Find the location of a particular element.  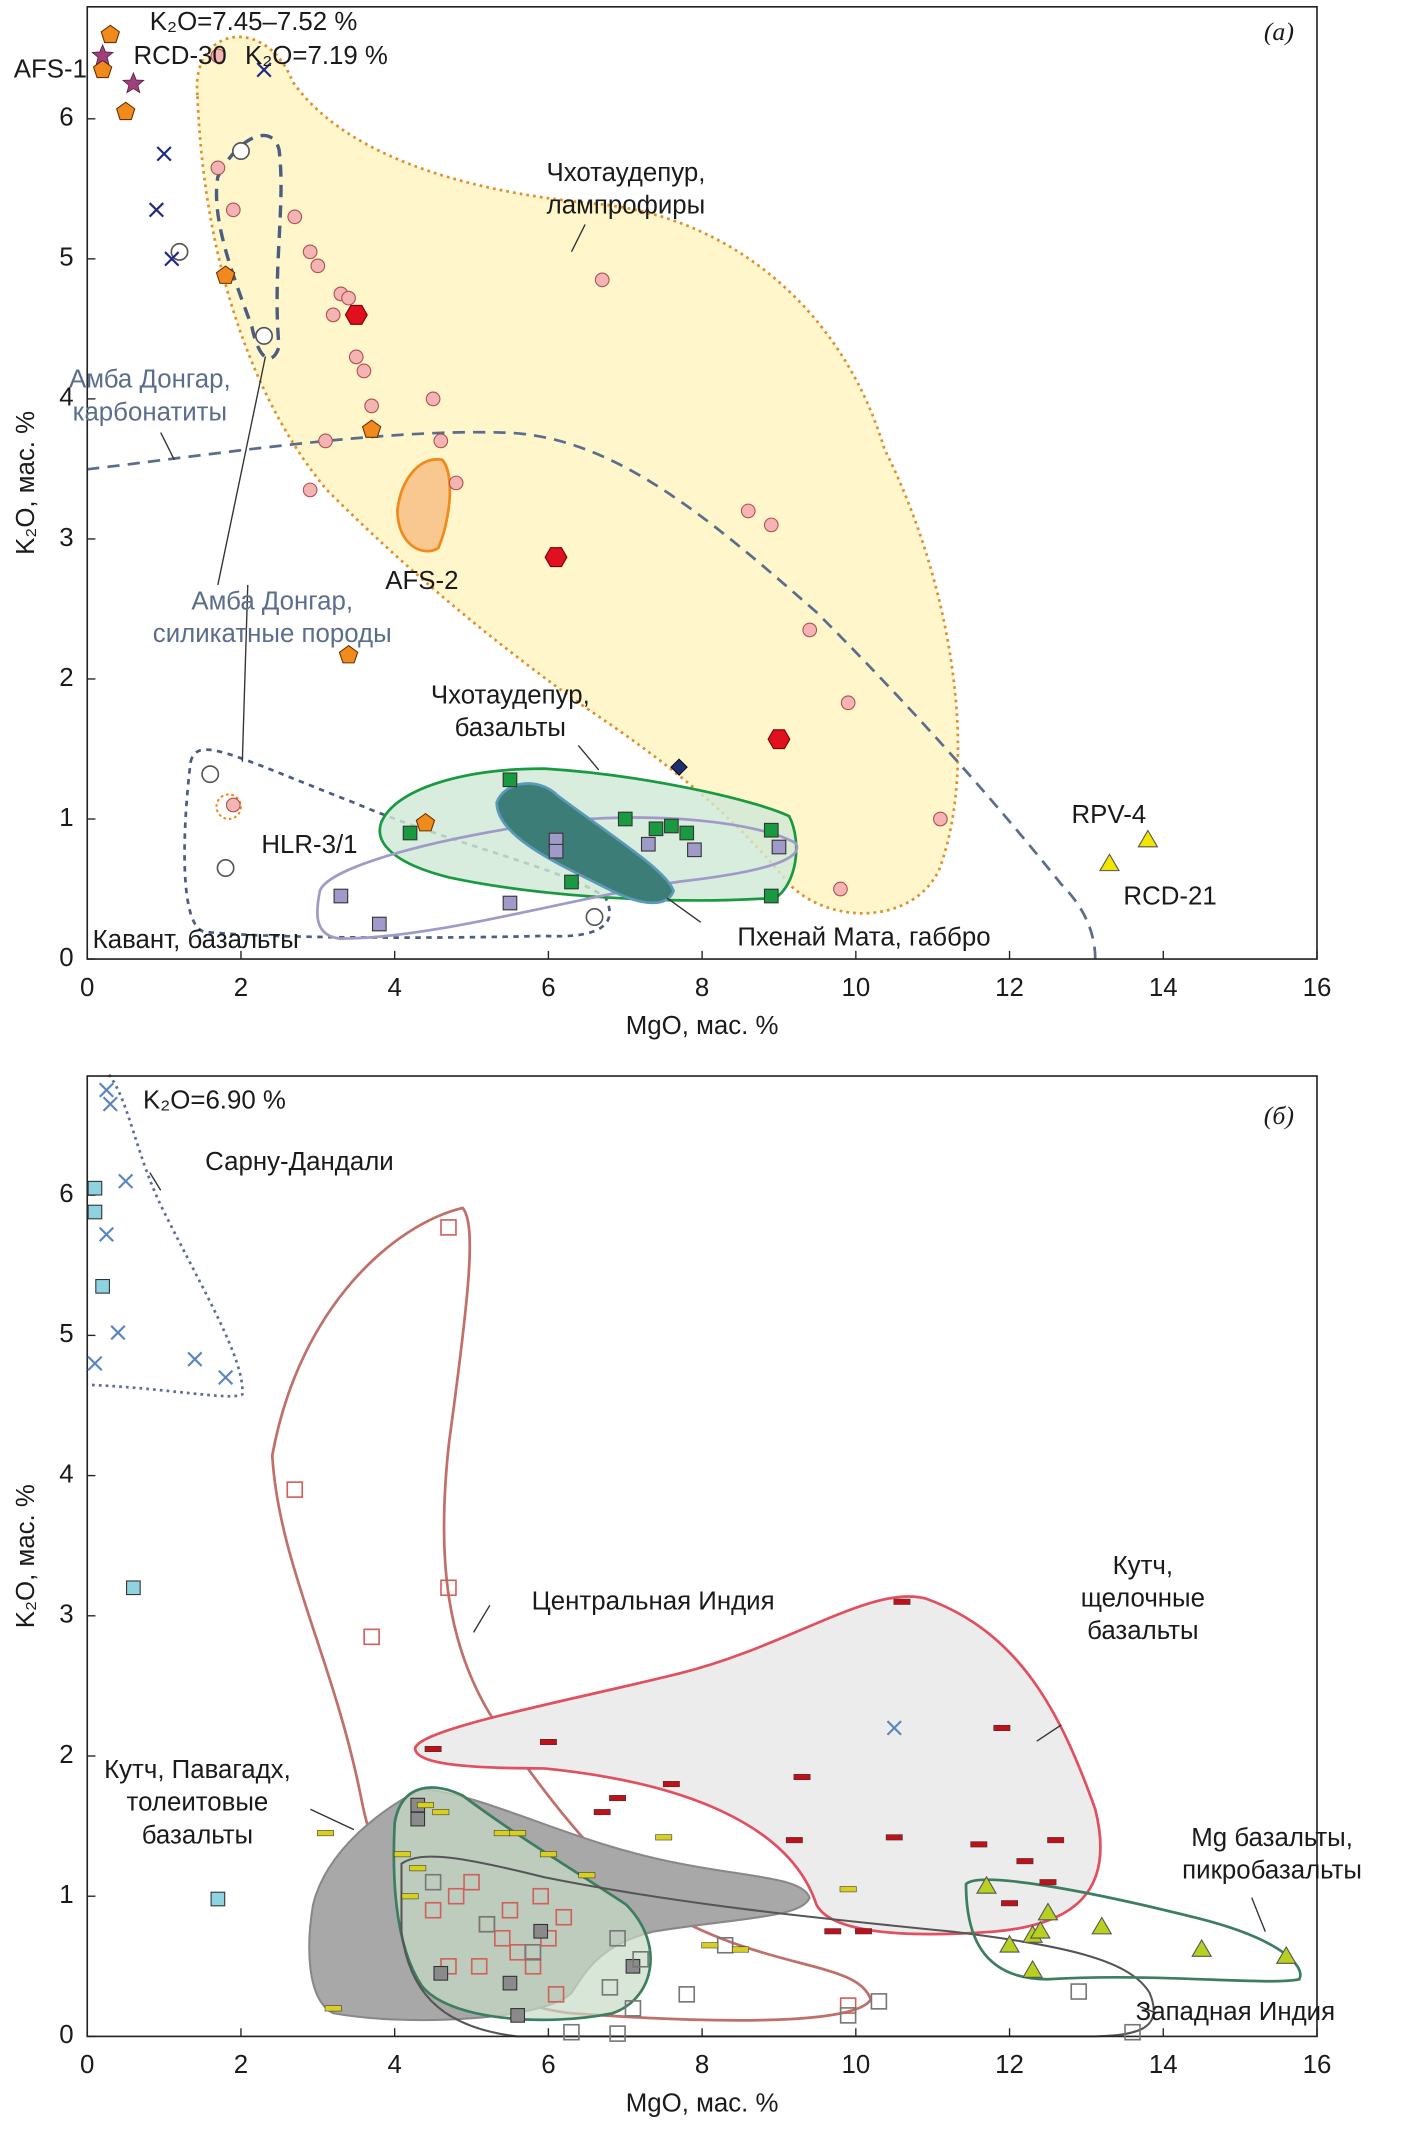

annotation: толеитовые is located at coordinates (198, 1803).